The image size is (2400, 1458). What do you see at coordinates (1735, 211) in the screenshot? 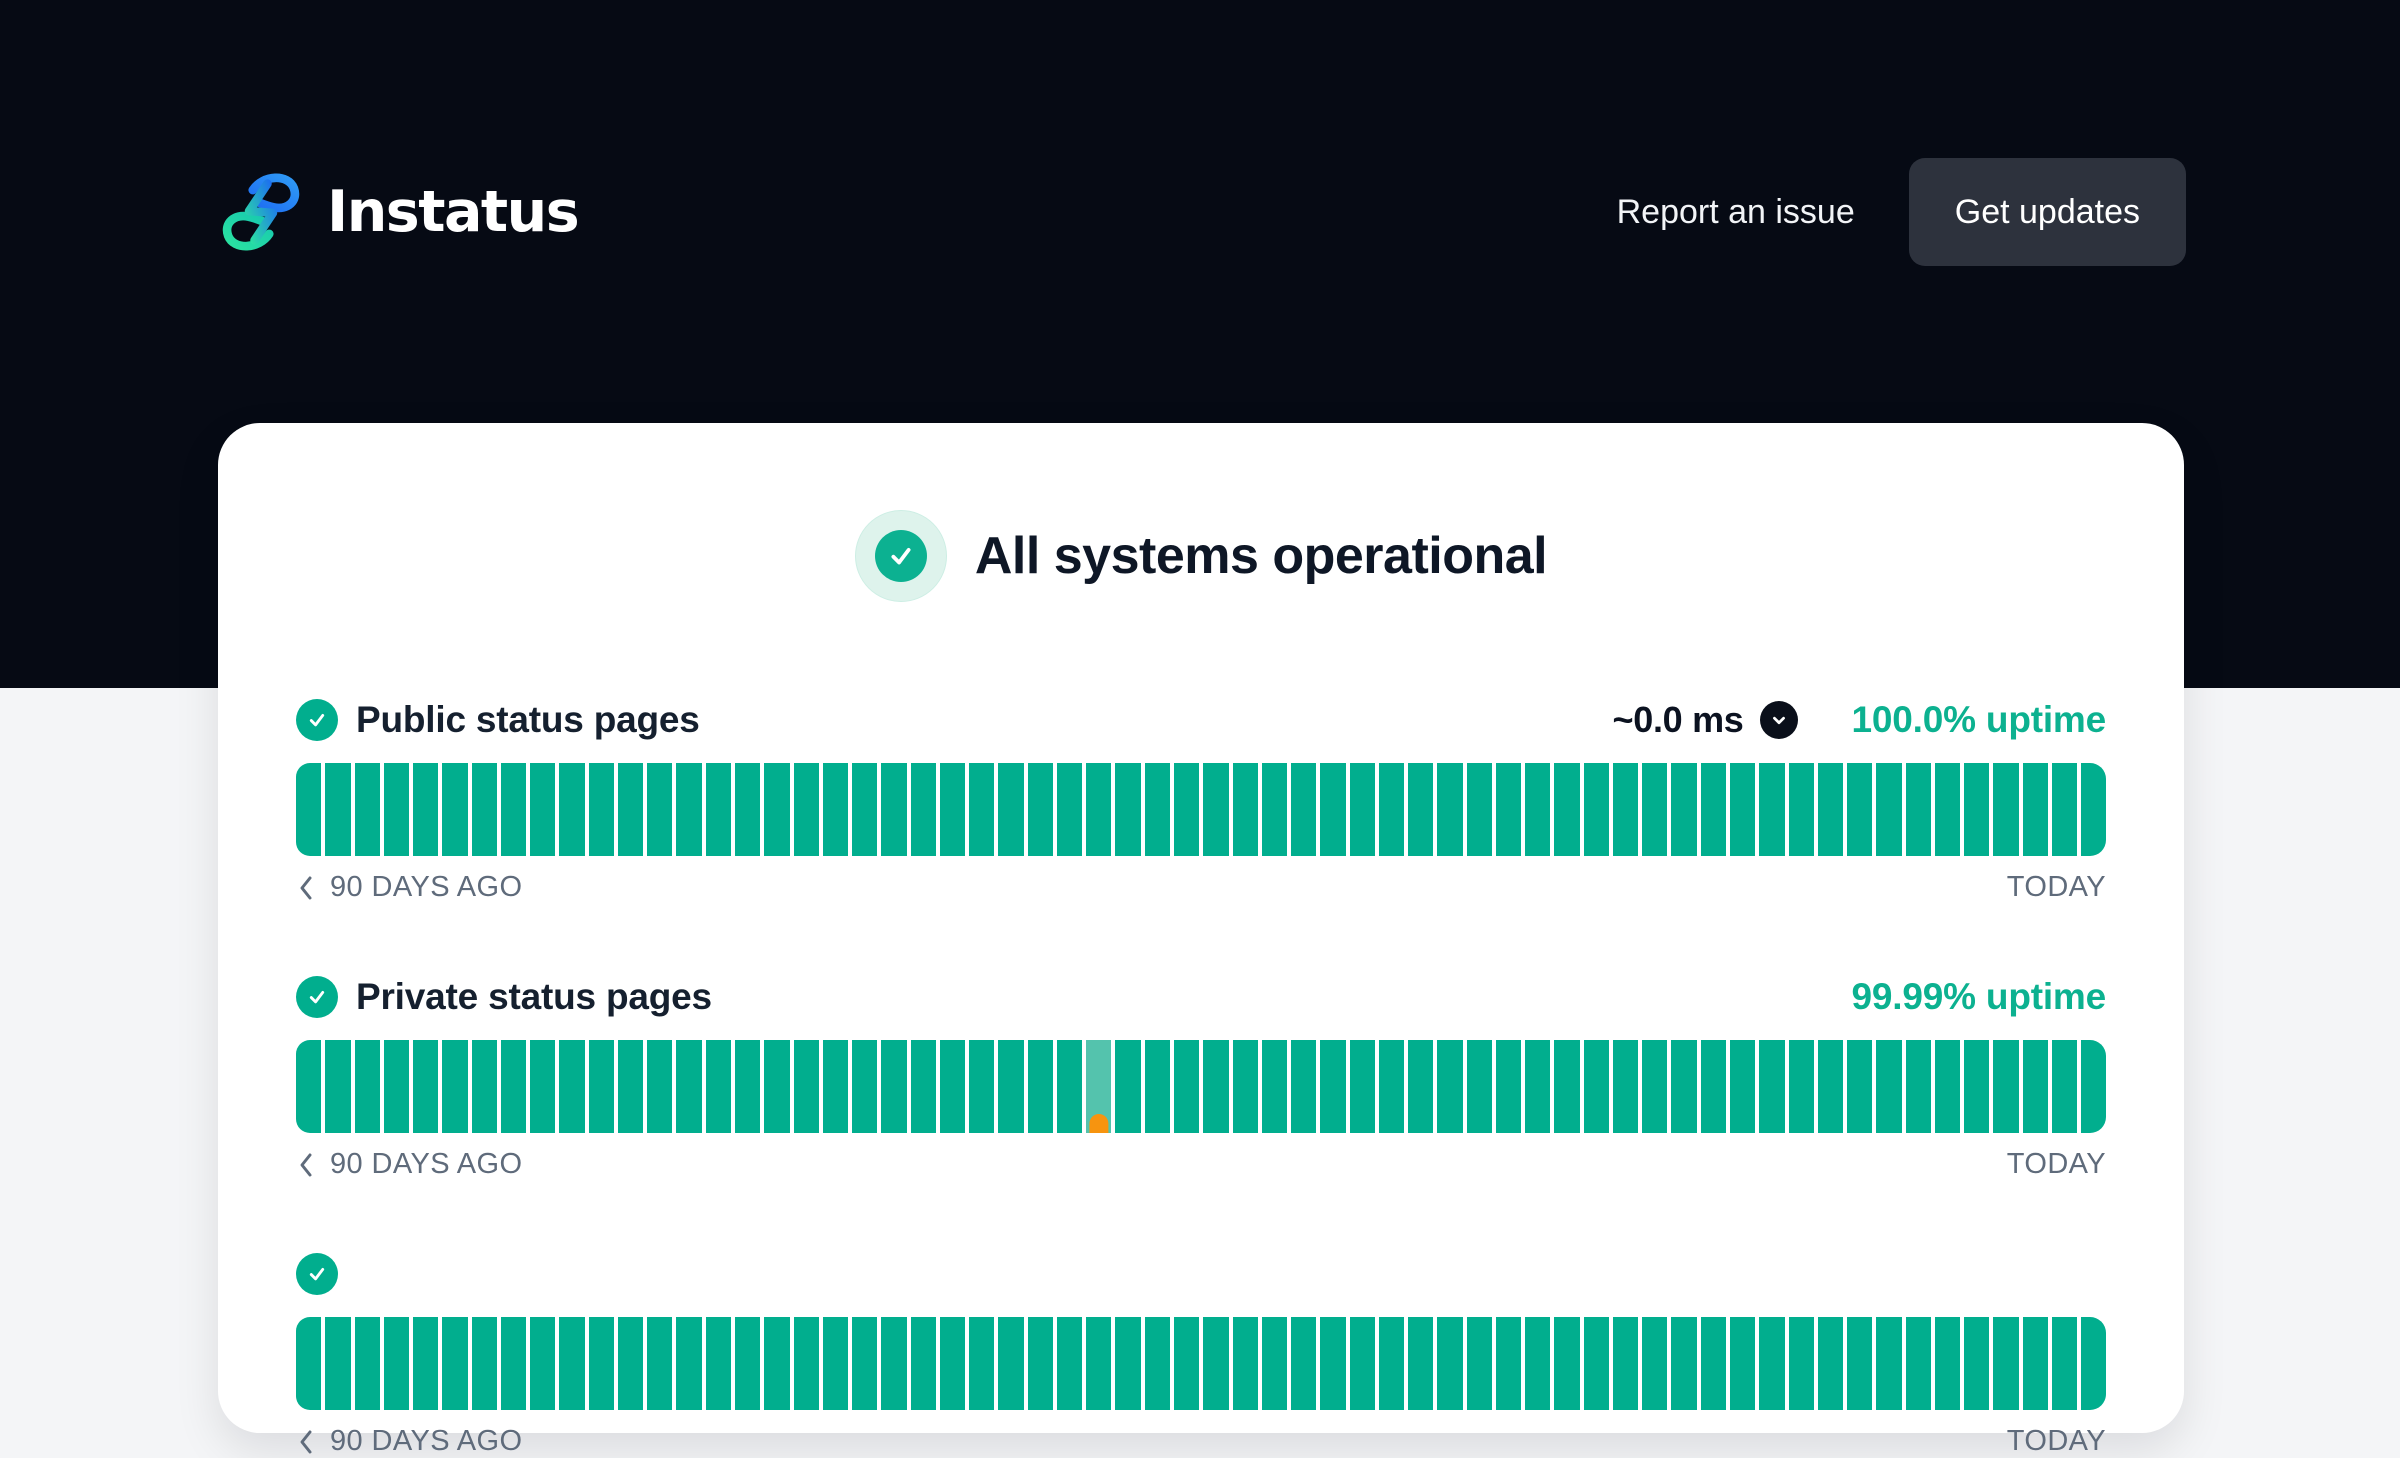
I see `report-an-issue-link: Report an issue` at bounding box center [1735, 211].